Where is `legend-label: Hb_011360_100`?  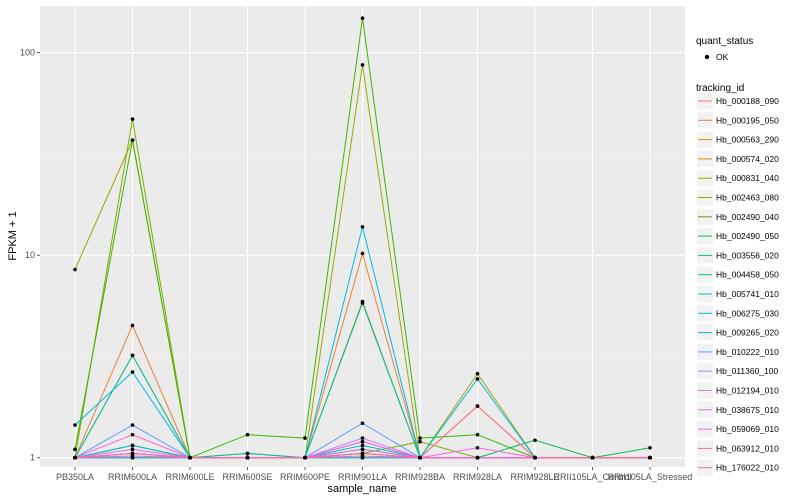
legend-label: Hb_011360_100 is located at coordinates (747, 371).